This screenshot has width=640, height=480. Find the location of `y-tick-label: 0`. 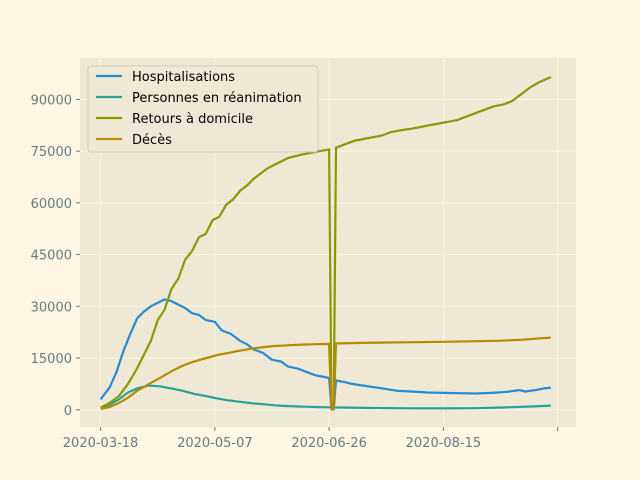

y-tick-label: 0 is located at coordinates (68, 411).